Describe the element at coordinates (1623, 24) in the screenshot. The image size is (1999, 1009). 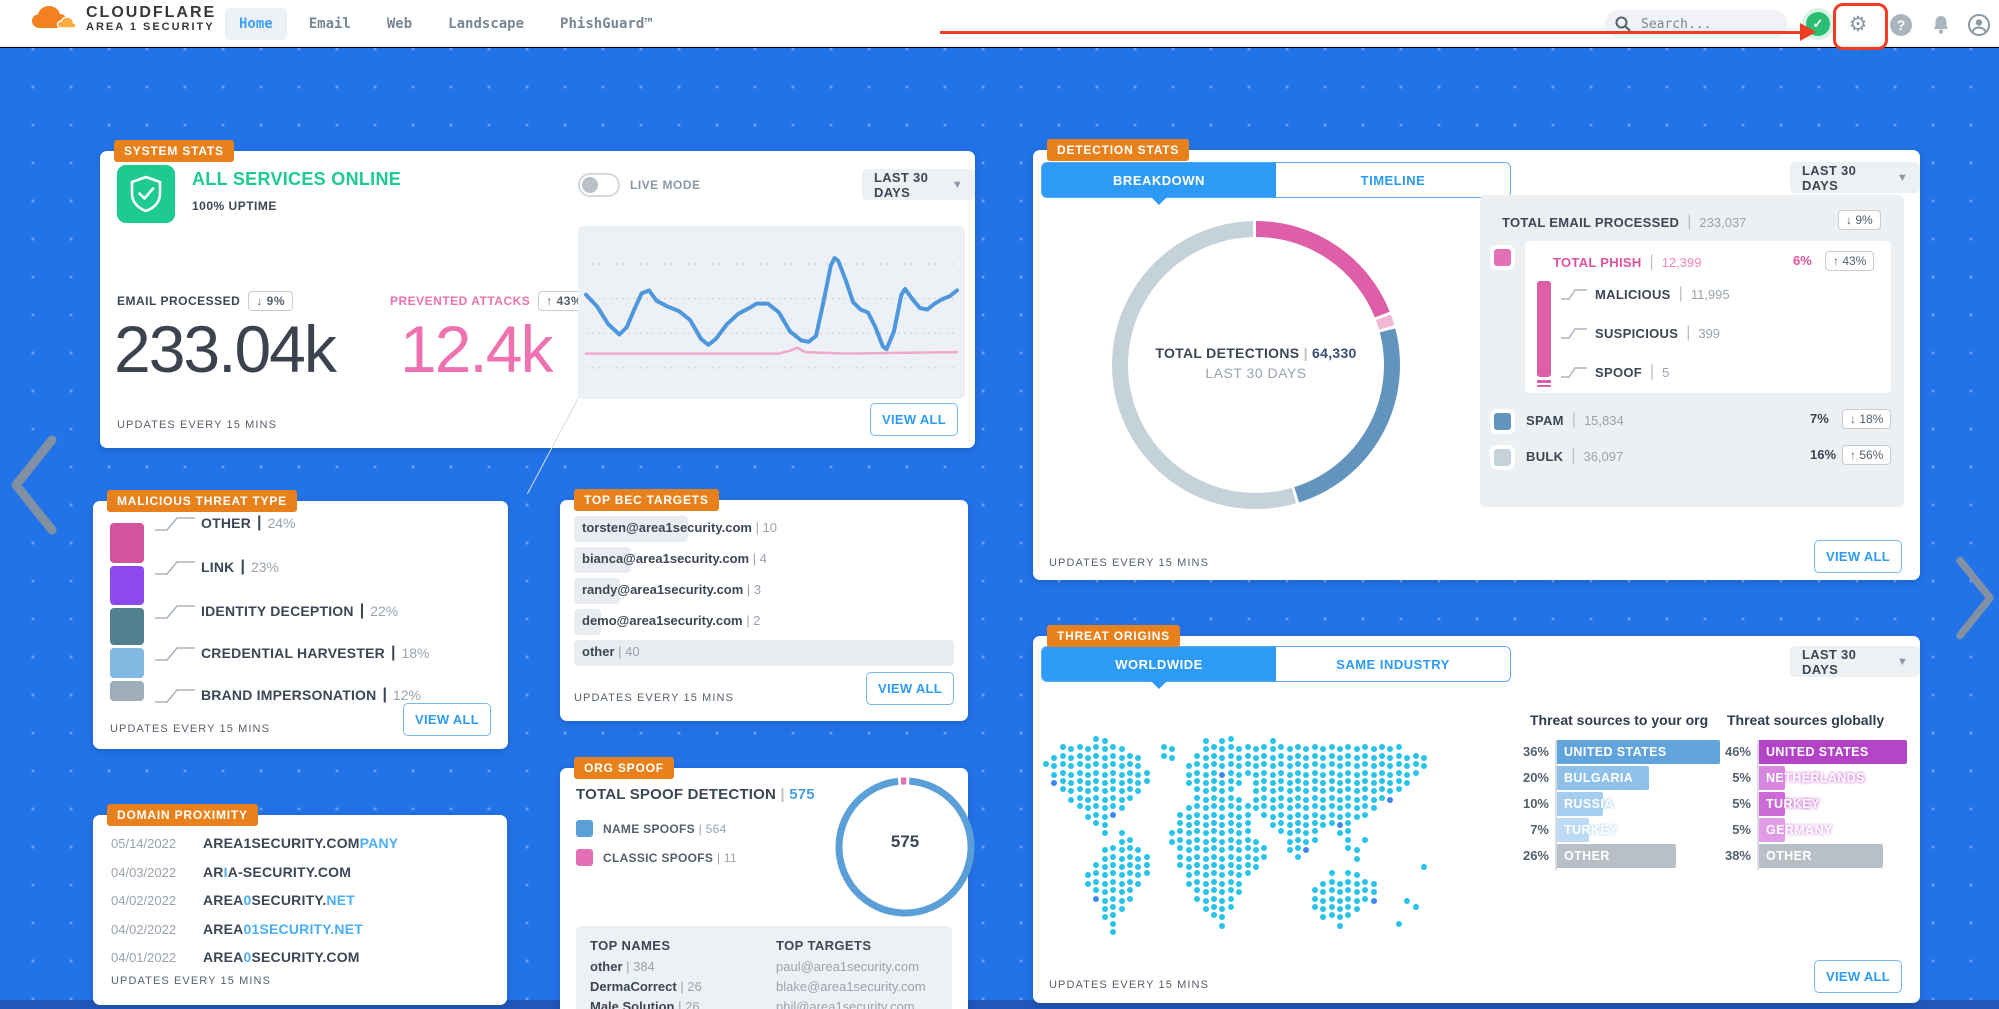
I see `search-icon` at that location.